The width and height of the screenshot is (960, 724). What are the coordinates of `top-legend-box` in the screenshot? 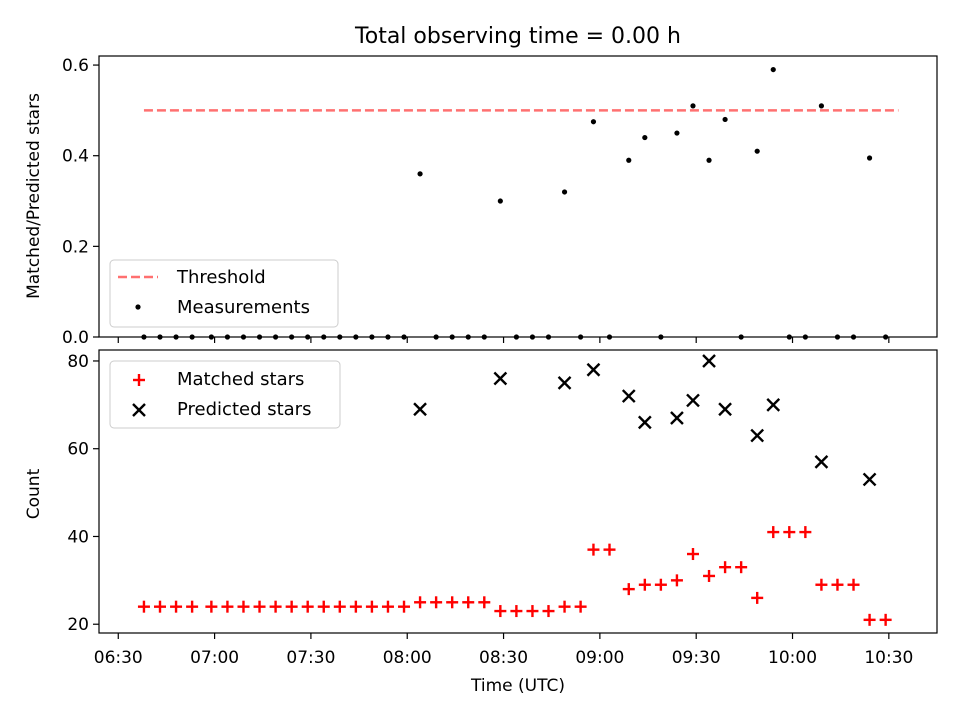 It's located at (224, 293).